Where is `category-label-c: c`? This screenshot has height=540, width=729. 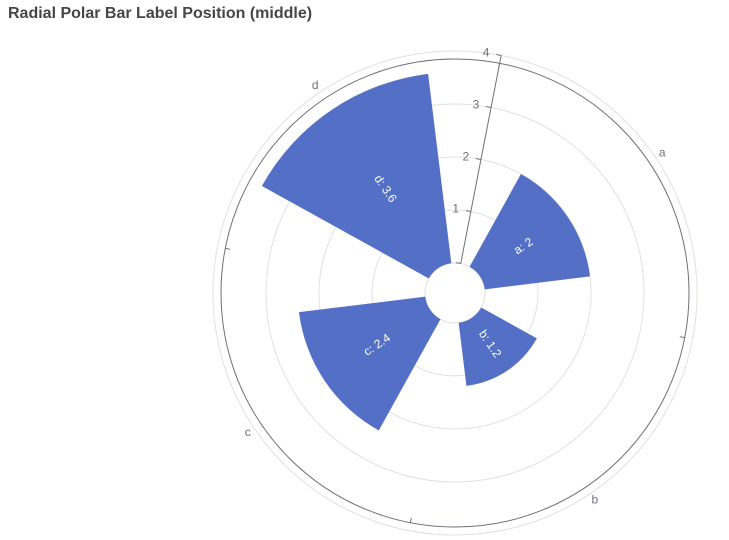
category-label-c: c is located at coordinates (248, 432).